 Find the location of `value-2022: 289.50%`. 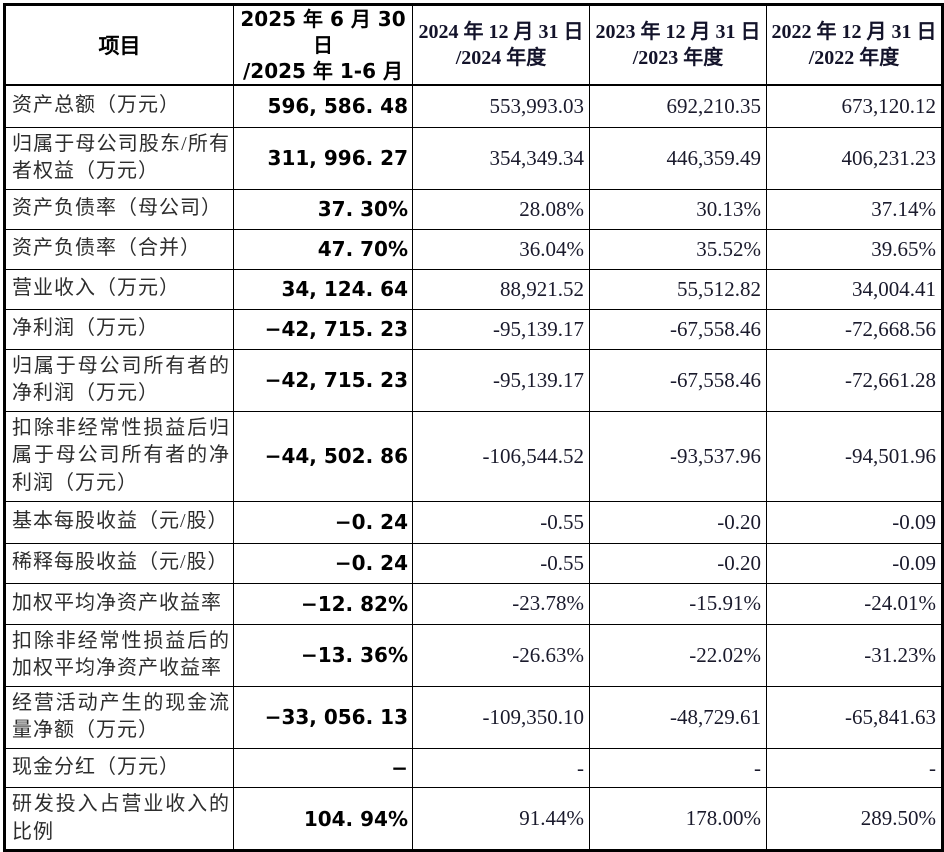

value-2022: 289.50% is located at coordinates (854, 819).